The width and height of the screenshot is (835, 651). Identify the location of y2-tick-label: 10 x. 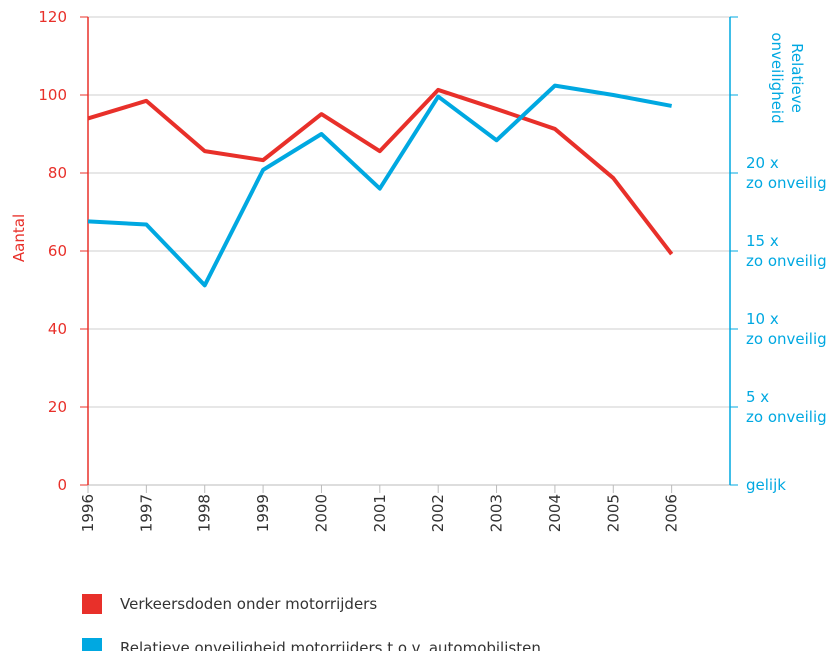
(762, 319).